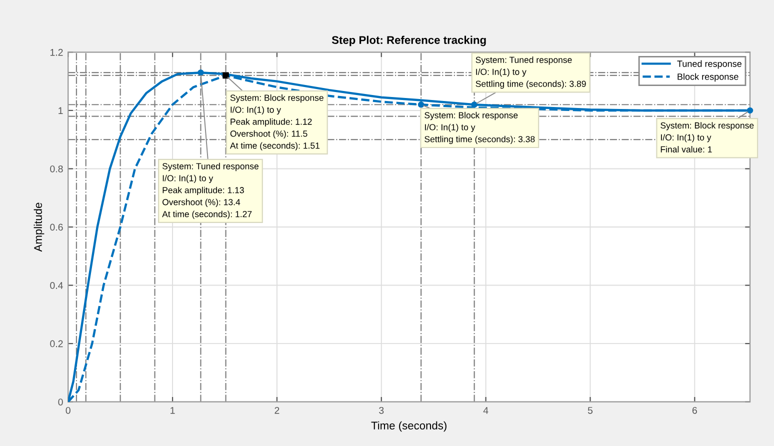 The width and height of the screenshot is (774, 446). Describe the element at coordinates (709, 64) in the screenshot. I see `legend-label: Tuned response` at that location.